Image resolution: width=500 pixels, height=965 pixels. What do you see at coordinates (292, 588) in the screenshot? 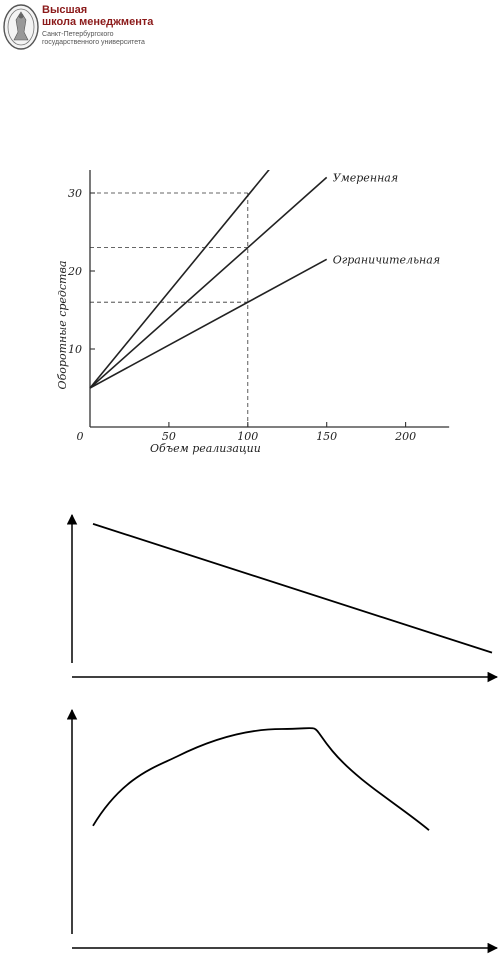
I see `declining-line` at bounding box center [292, 588].